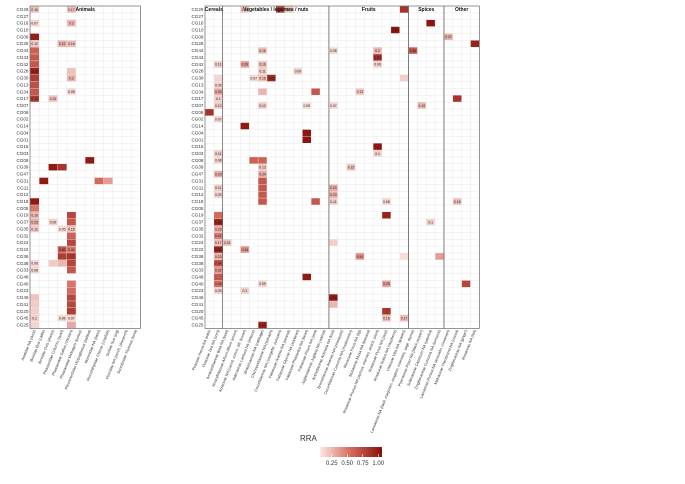  Describe the element at coordinates (413, 51) in the screenshot. I see `cell-value-label: 0.36` at that location.